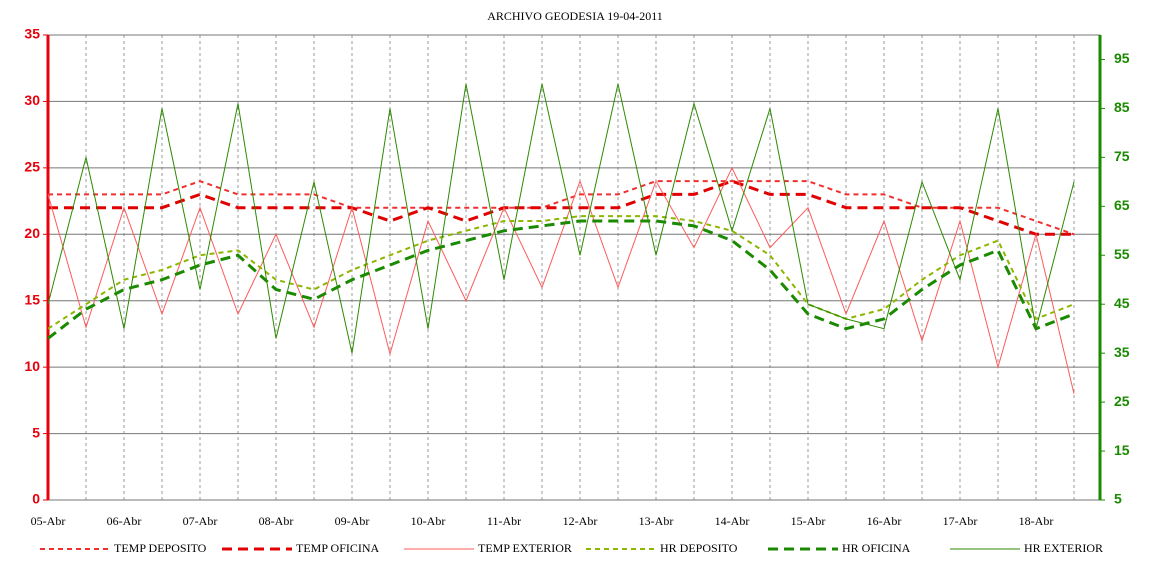 This screenshot has width=1151, height=566. What do you see at coordinates (1122, 254) in the screenshot?
I see `y2-tick-label: 55` at bounding box center [1122, 254].